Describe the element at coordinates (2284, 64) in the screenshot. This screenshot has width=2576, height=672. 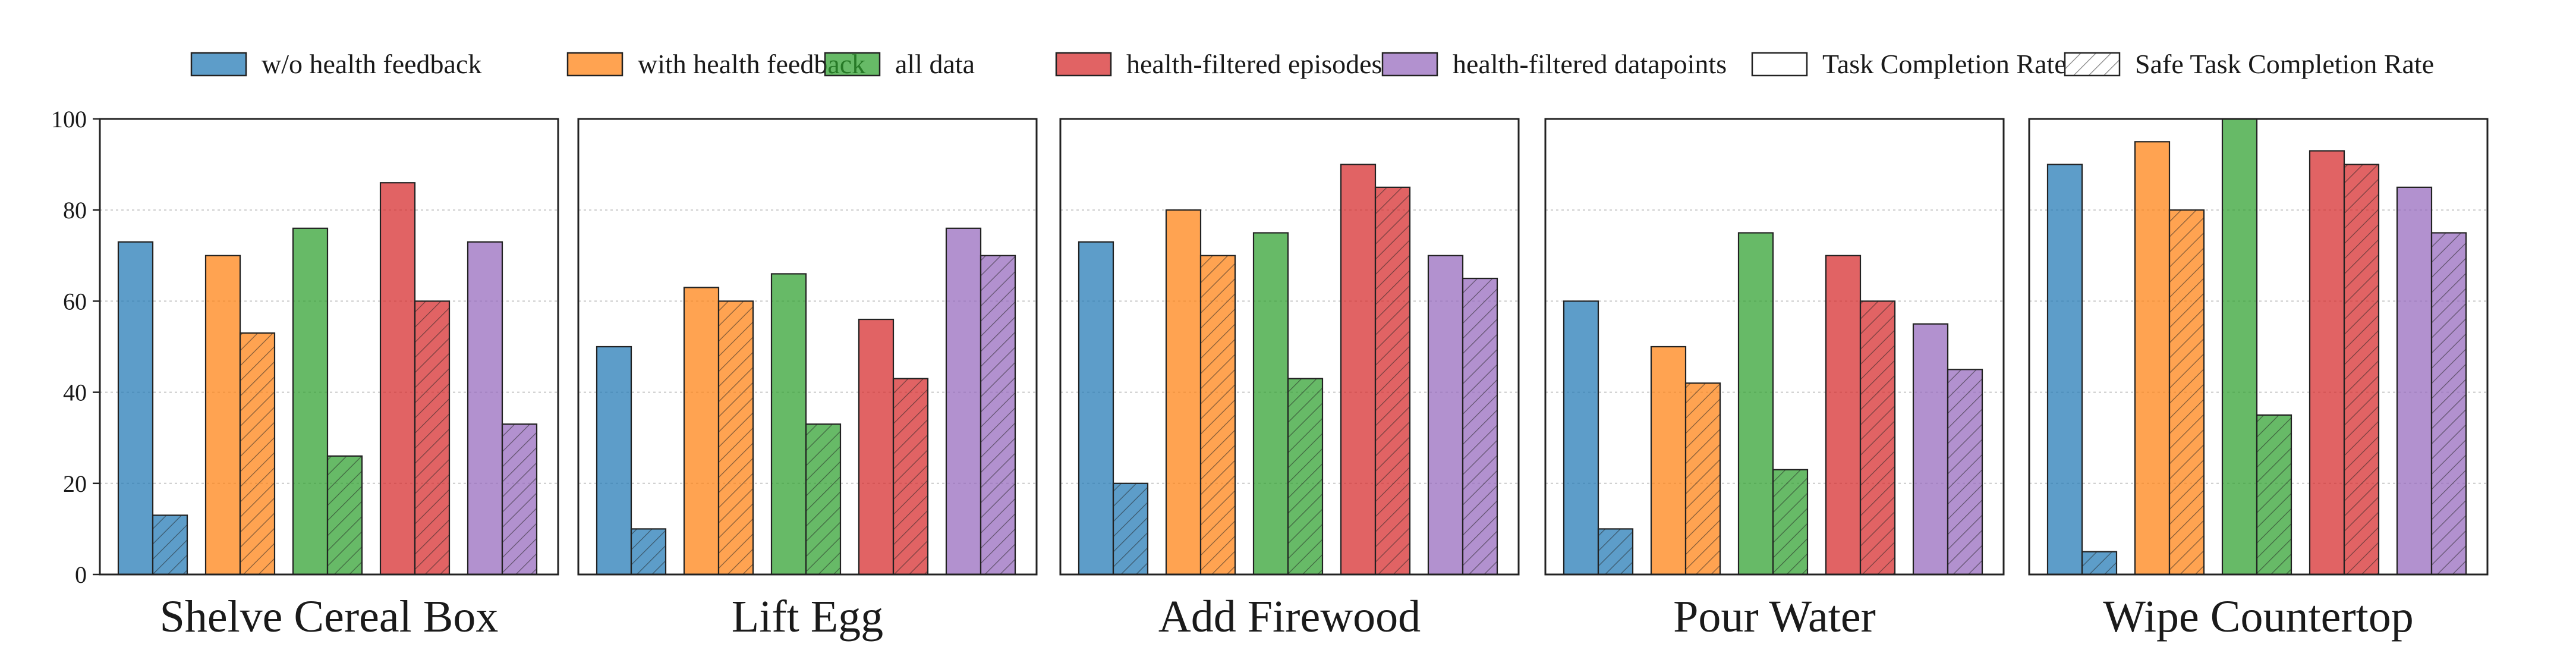
I see `legend-label: Safe Task Completion Rate` at that location.